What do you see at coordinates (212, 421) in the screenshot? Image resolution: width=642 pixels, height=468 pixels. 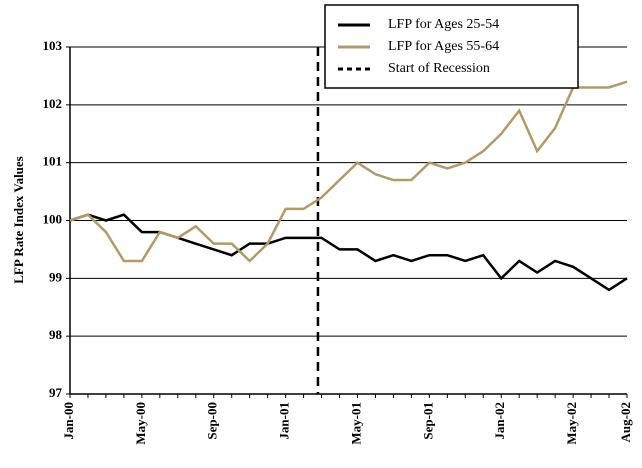 I see `x-tick-label: Sep-00` at bounding box center [212, 421].